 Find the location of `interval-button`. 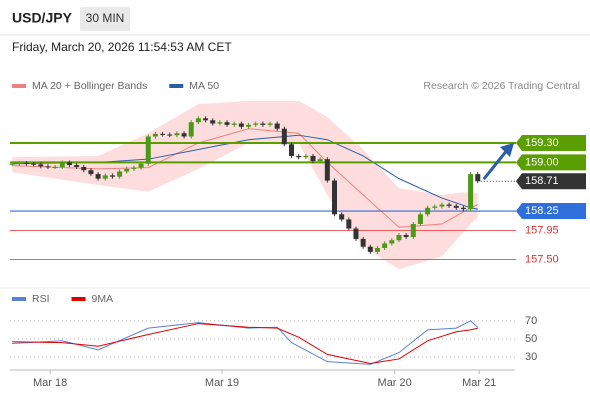

interval-button is located at coordinates (105, 19).